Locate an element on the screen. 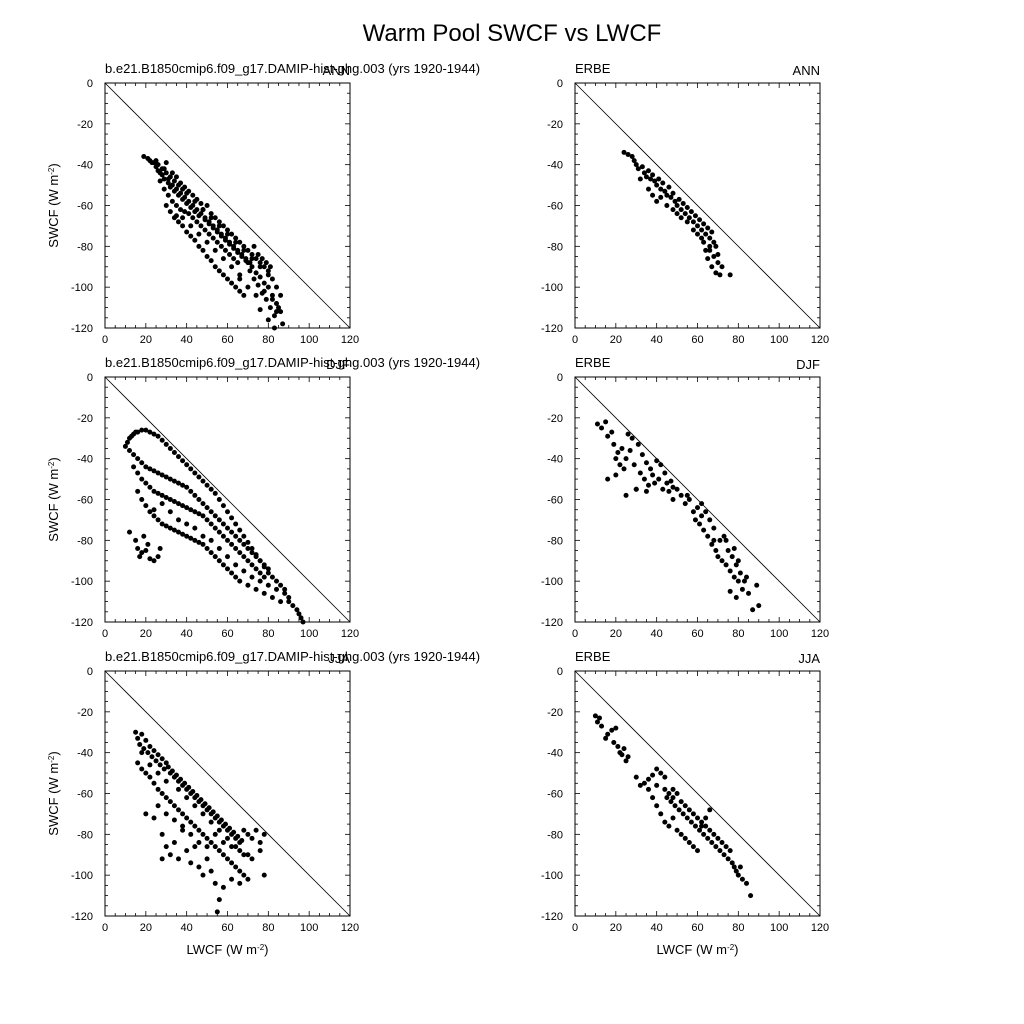 This screenshot has height=1024, width=1024. panel-season-label: JJA is located at coordinates (339, 658).